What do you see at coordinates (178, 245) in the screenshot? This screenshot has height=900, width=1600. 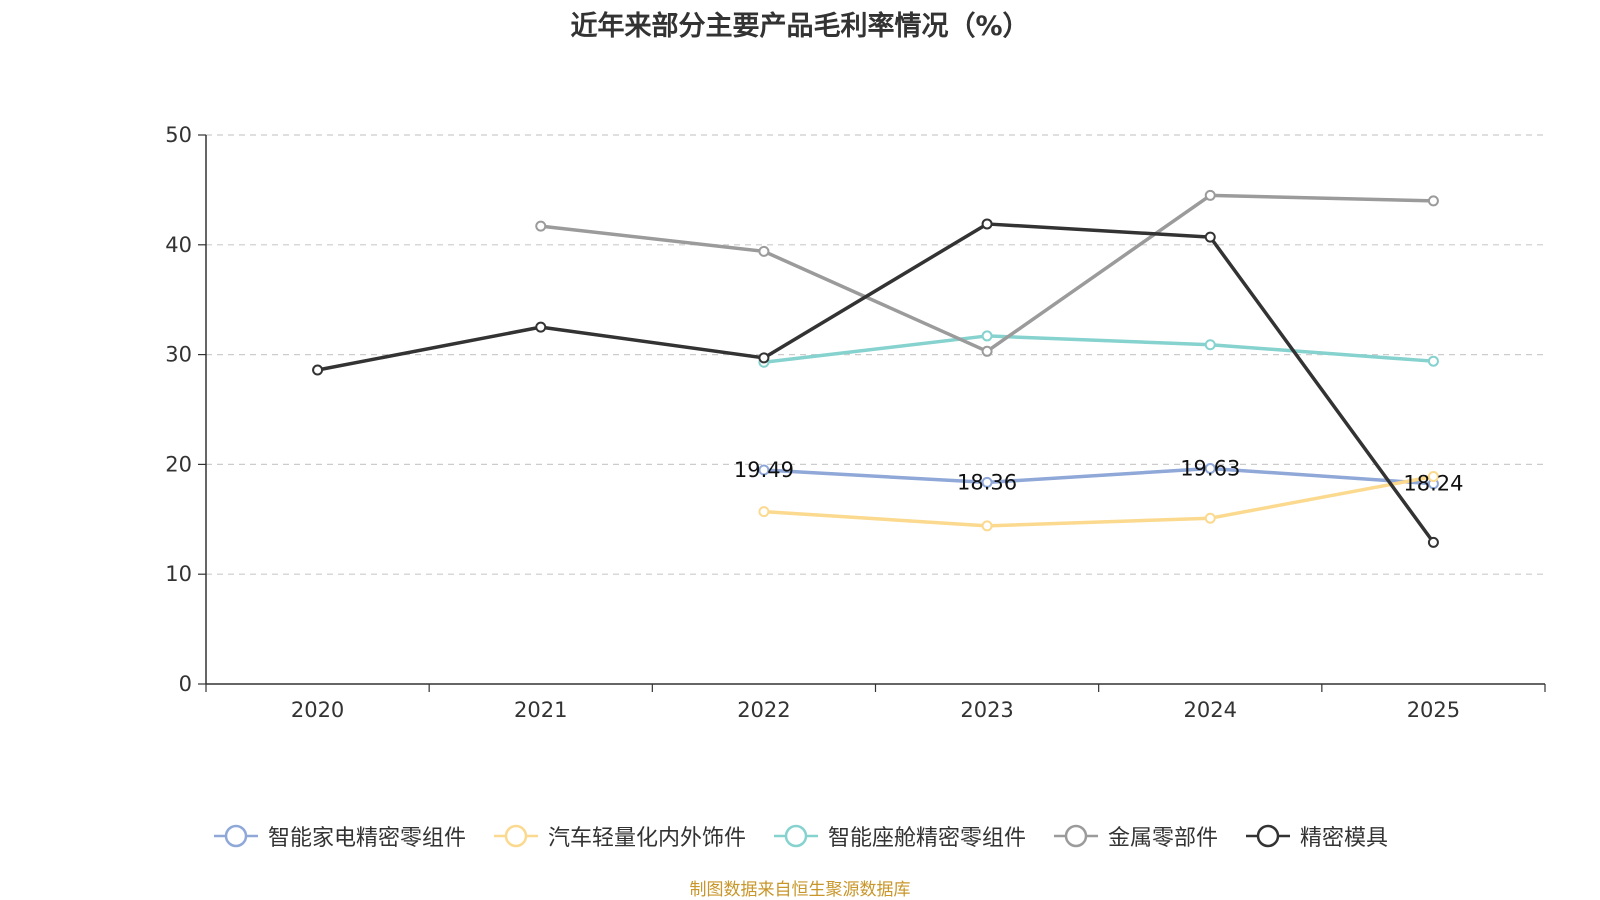 I see `y-tick-label: 40` at bounding box center [178, 245].